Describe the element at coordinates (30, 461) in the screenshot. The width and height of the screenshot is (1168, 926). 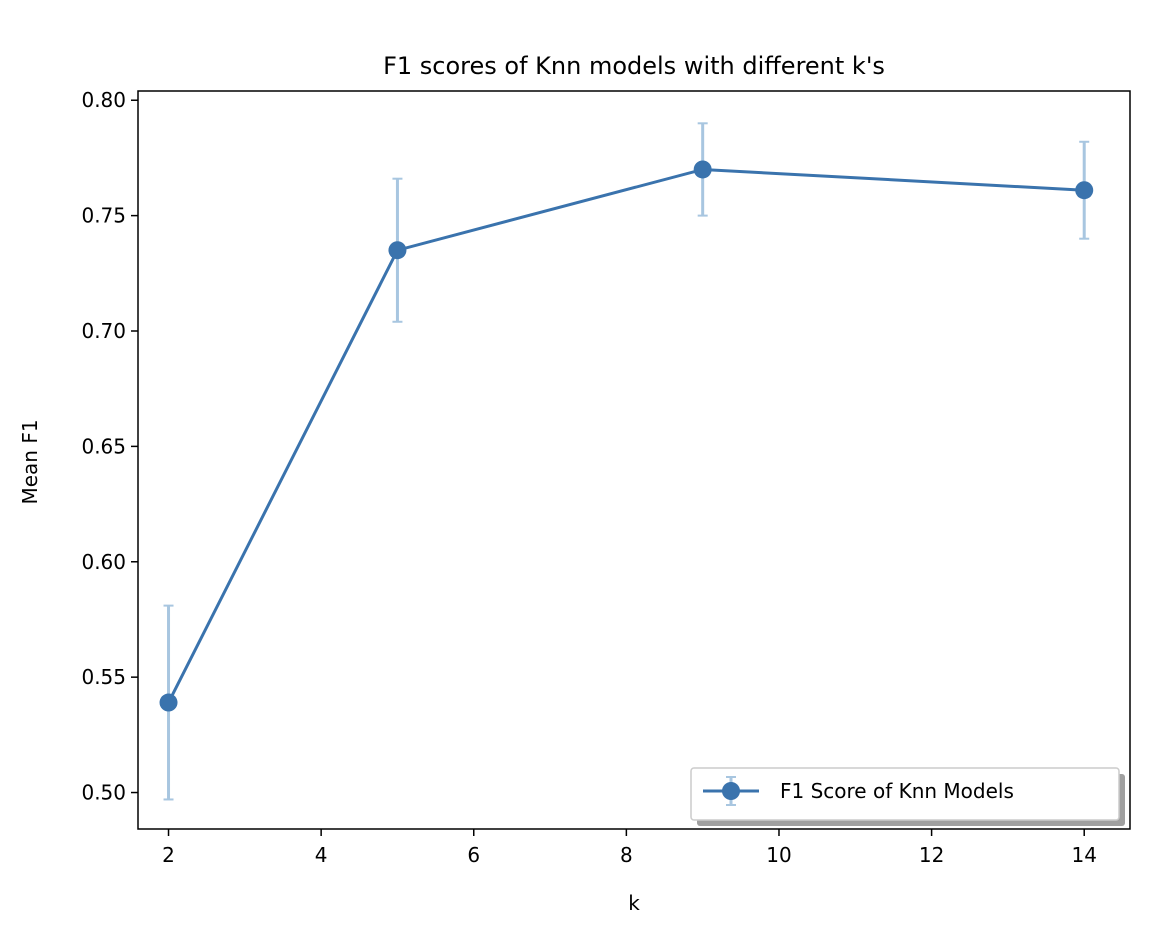
I see `y-axis-title: Mean F1` at that location.